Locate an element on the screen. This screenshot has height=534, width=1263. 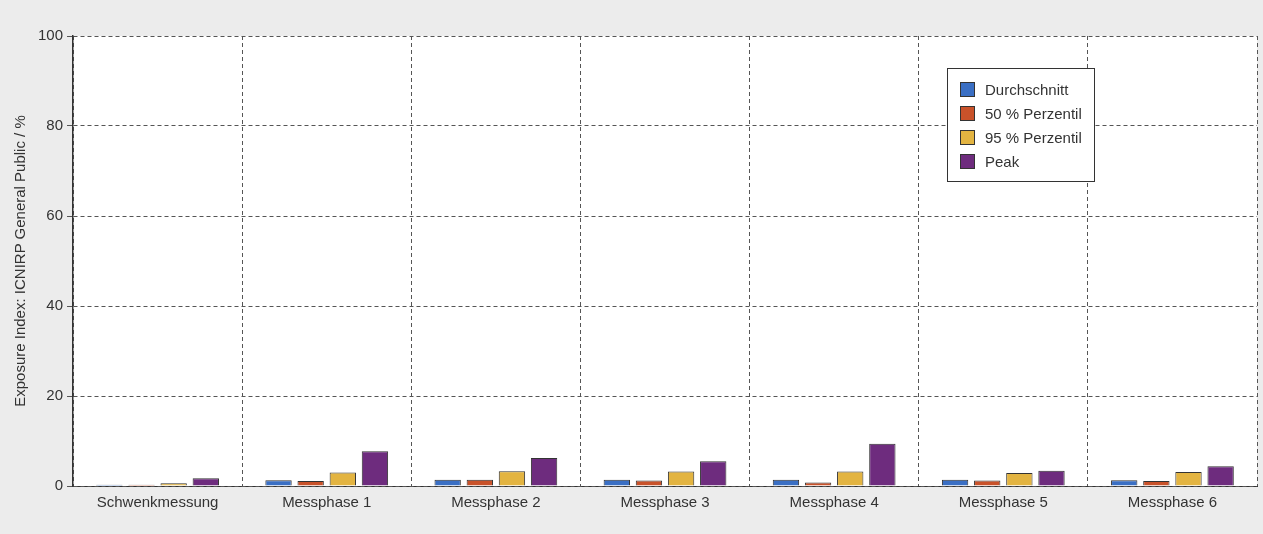
y-tick-label: 100 is located at coordinates (51, 35).